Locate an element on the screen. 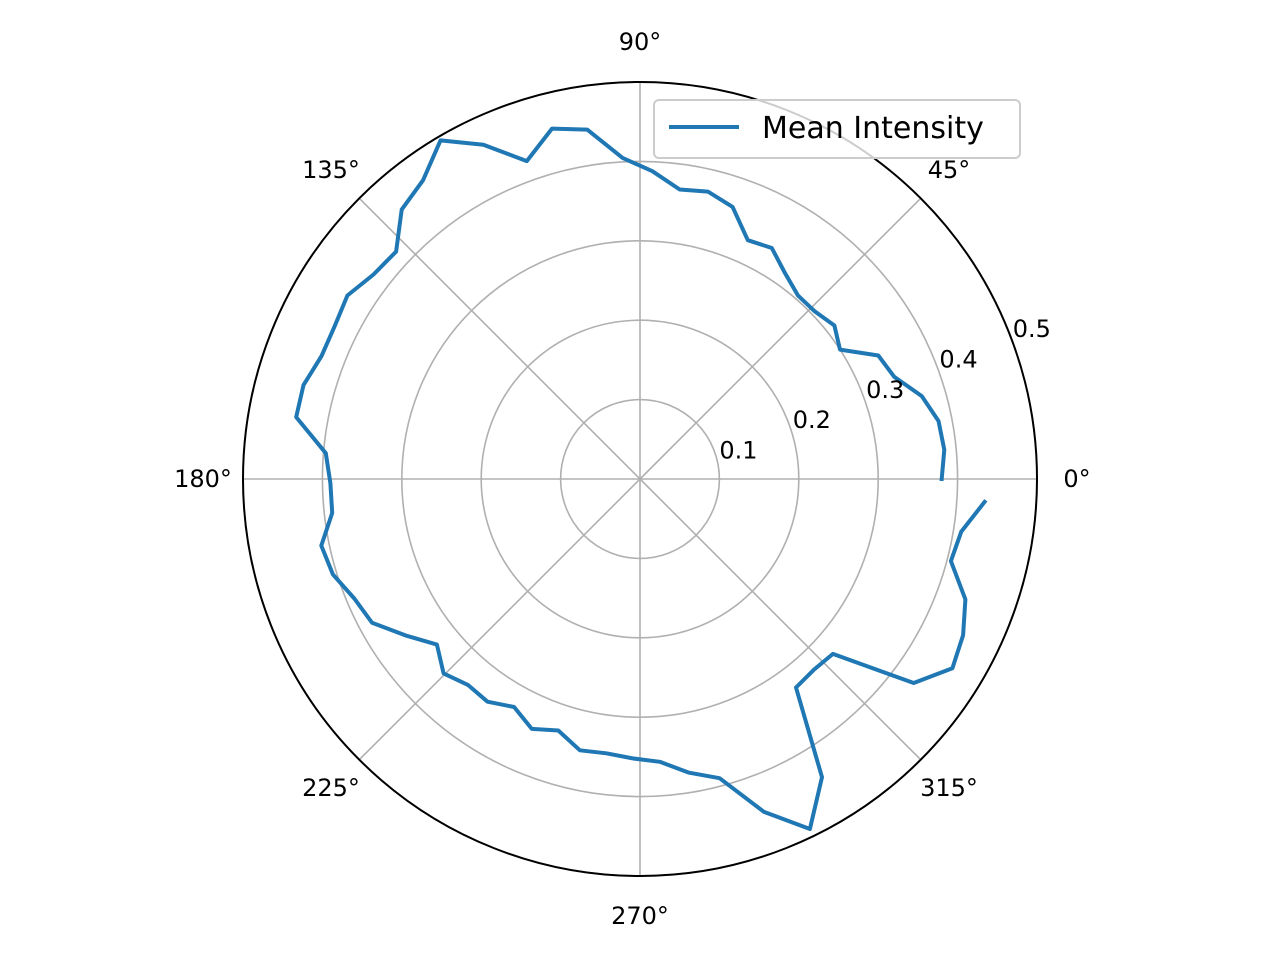 The width and height of the screenshot is (1280, 960). theta-tick-label: 315° is located at coordinates (949, 788).